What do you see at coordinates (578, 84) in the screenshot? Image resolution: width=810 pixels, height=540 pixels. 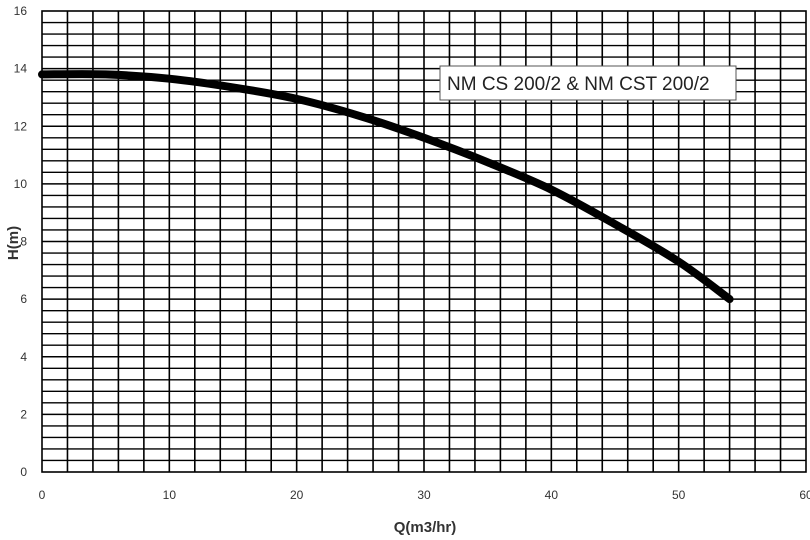 I see `legend-entry: NM CS 200/2 & NM CST 200/2` at bounding box center [578, 84].